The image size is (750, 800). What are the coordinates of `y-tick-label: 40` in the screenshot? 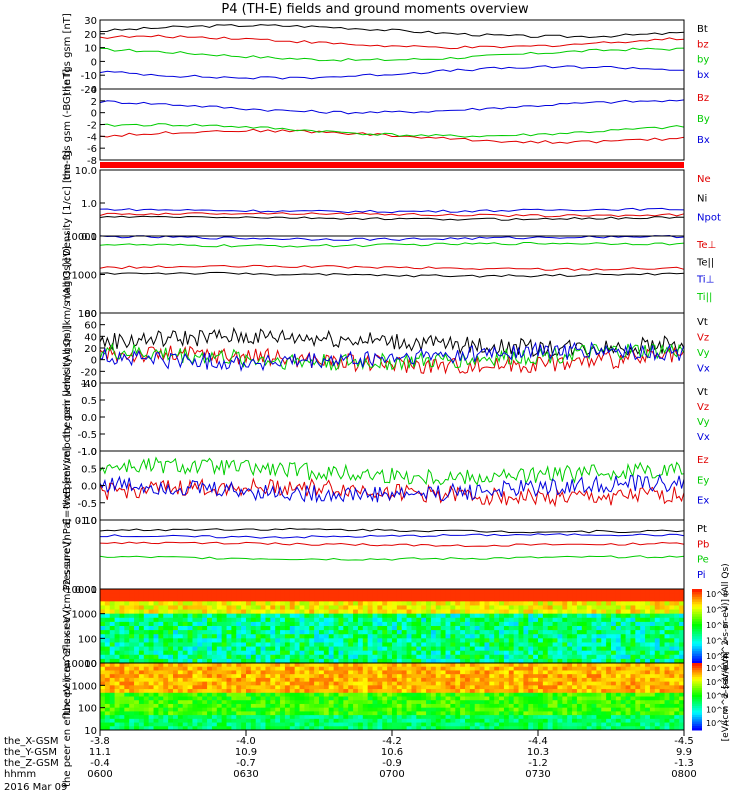 It's located at (90, 337).